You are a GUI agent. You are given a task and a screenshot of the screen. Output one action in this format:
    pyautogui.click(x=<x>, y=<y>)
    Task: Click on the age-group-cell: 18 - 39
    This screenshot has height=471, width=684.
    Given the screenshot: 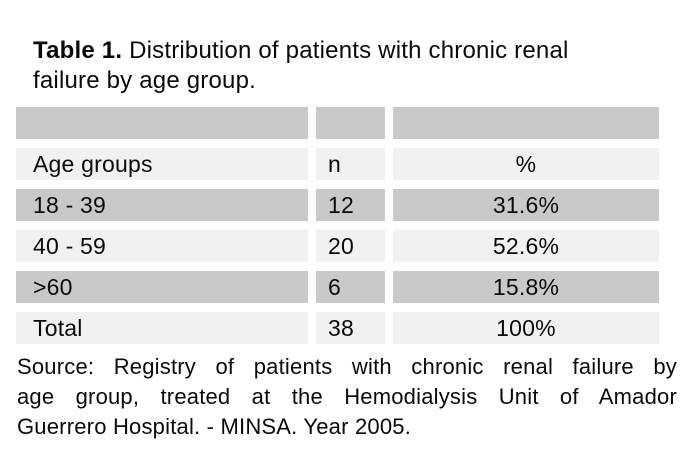 What is the action you would take?
    pyautogui.click(x=162, y=205)
    